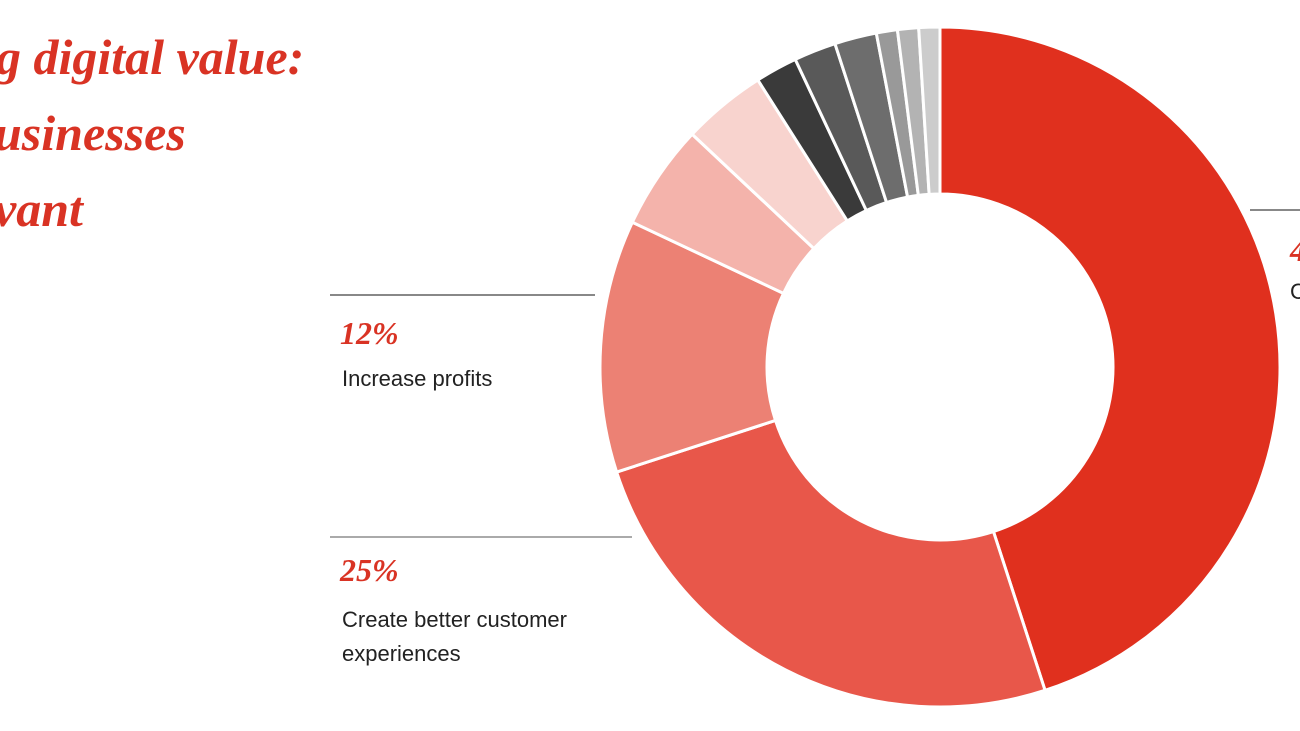 The height and width of the screenshot is (731, 1300). I want to click on title-line: vant, so click(41, 209).